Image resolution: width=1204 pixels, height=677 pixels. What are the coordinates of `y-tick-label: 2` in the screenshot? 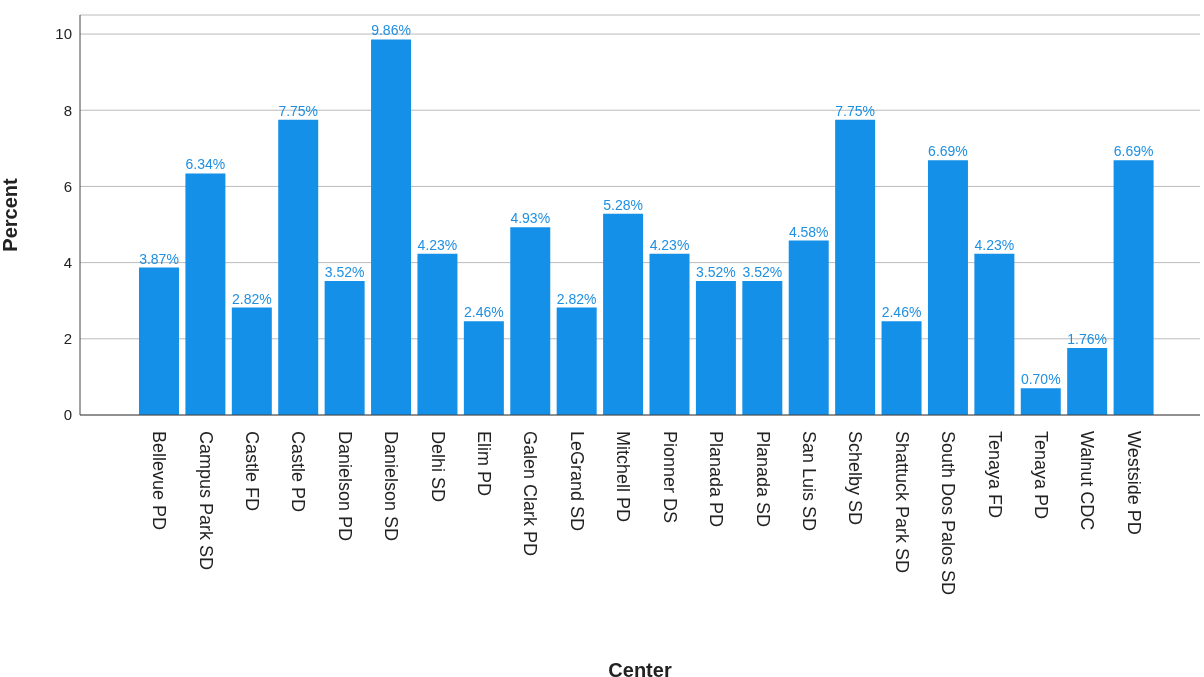 It's located at (67, 339).